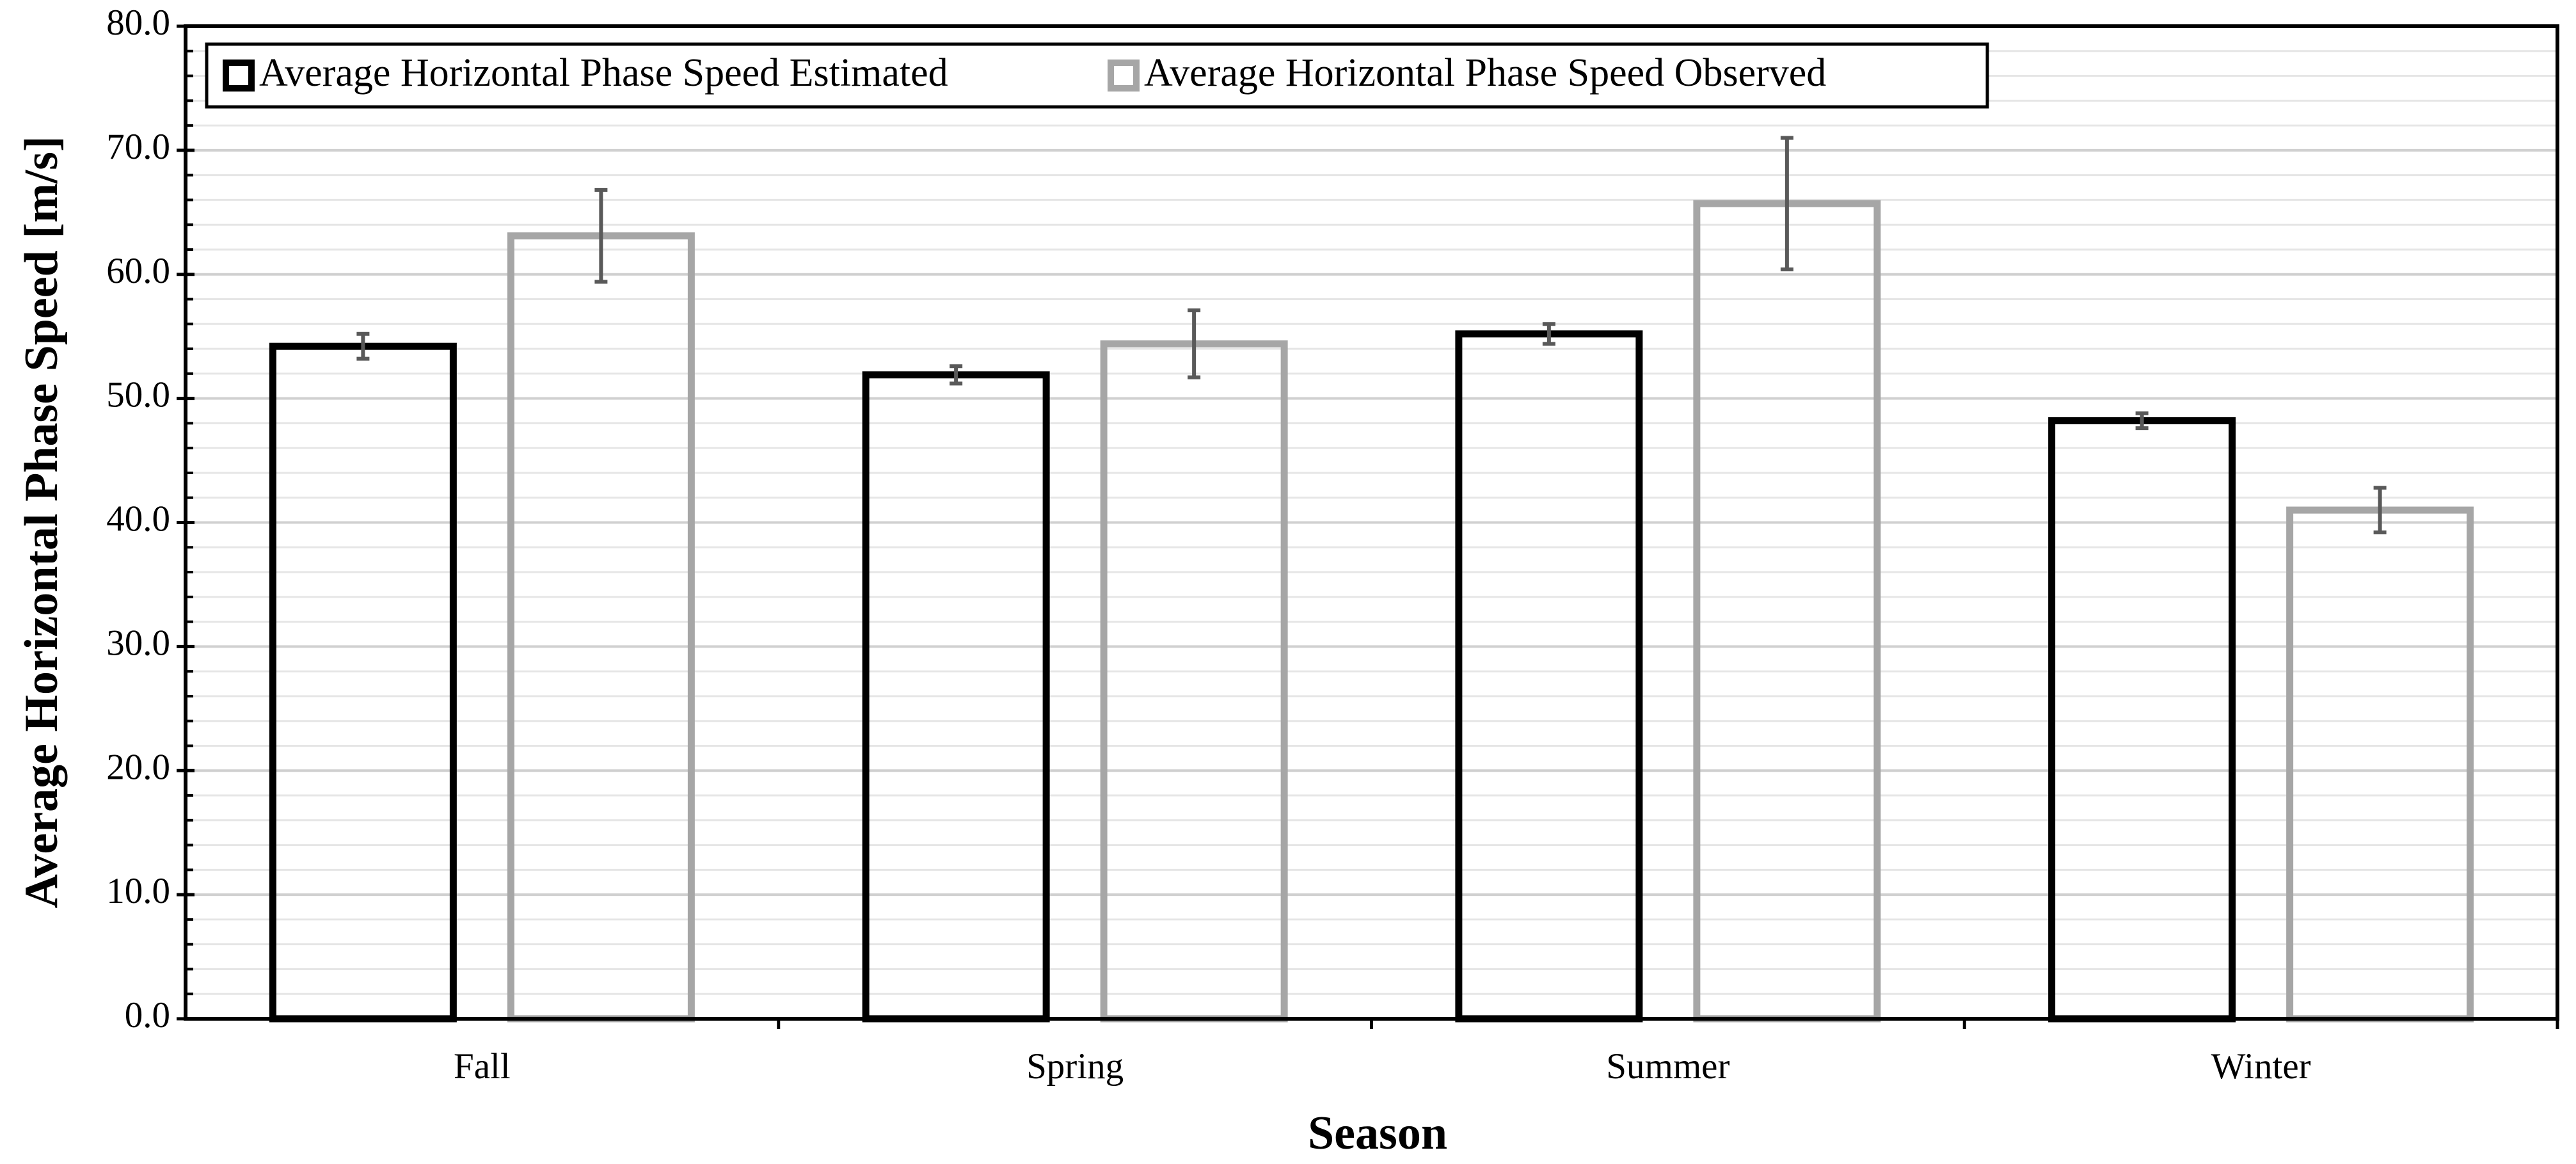 This screenshot has height=1164, width=2576. Describe the element at coordinates (1075, 1066) in the screenshot. I see `x-tick-label: Spring` at that location.